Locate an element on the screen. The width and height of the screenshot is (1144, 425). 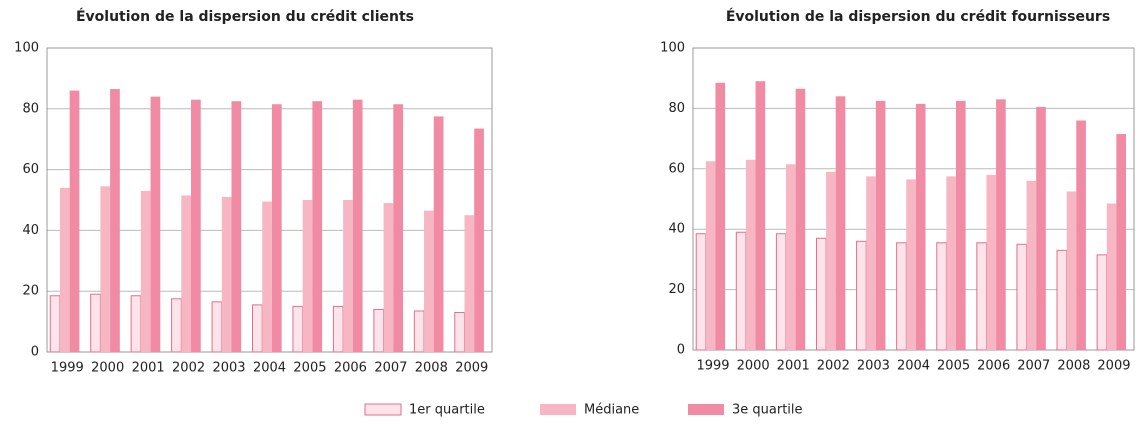
x-tick-label: 1999 is located at coordinates (67, 368).